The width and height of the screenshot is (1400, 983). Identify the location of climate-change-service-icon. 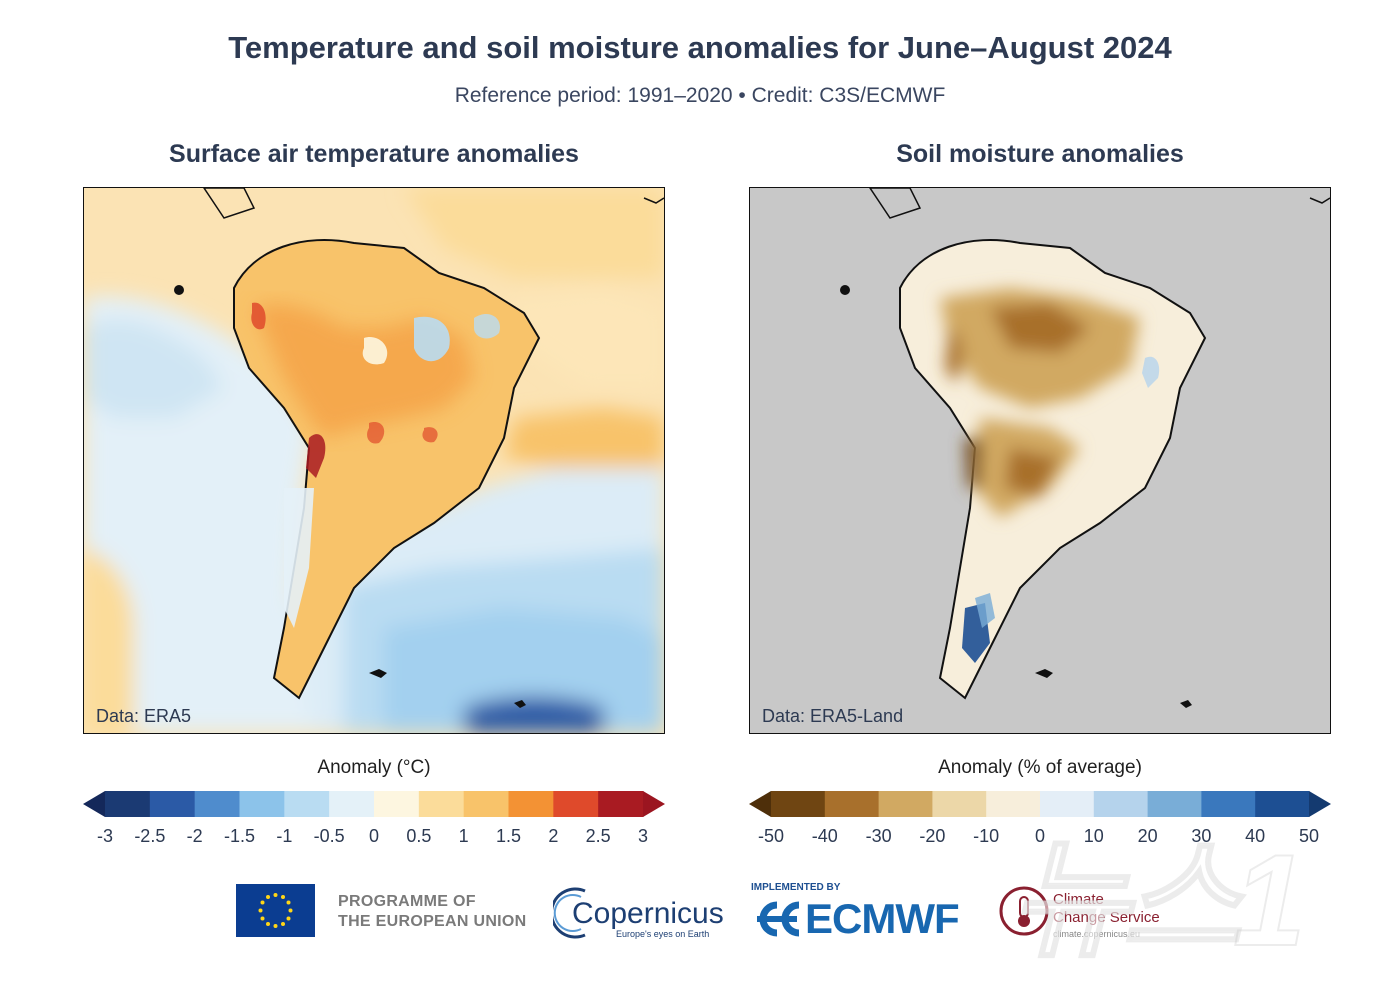
(1024, 911).